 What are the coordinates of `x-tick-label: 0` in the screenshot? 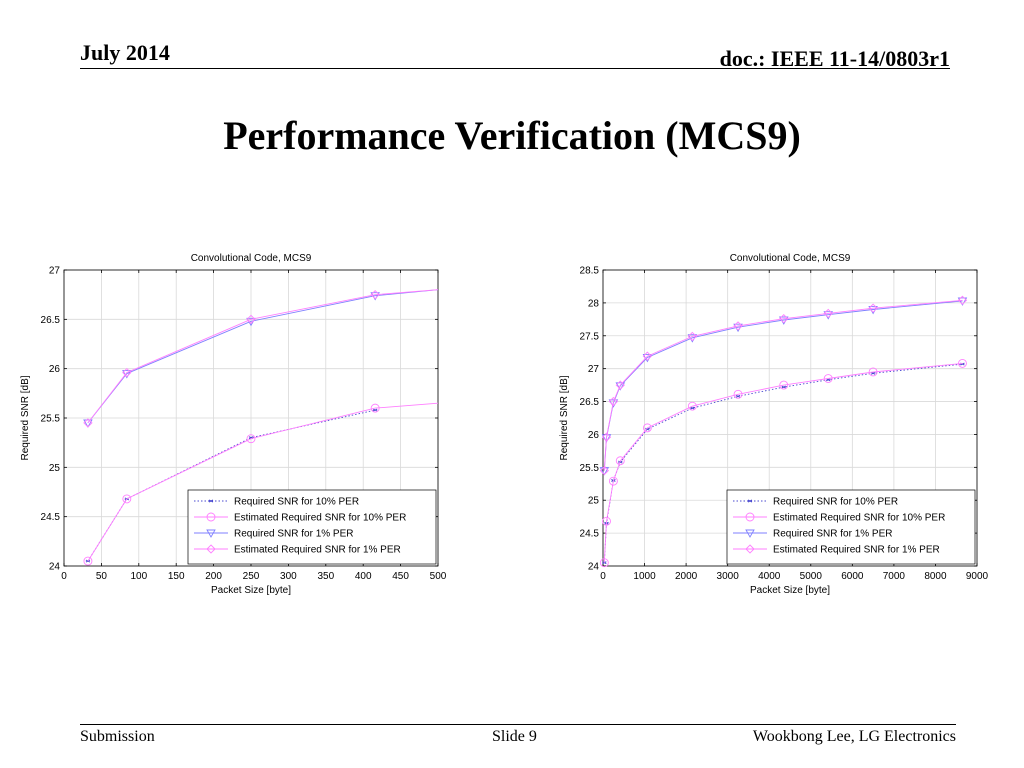 It's located at (64, 576).